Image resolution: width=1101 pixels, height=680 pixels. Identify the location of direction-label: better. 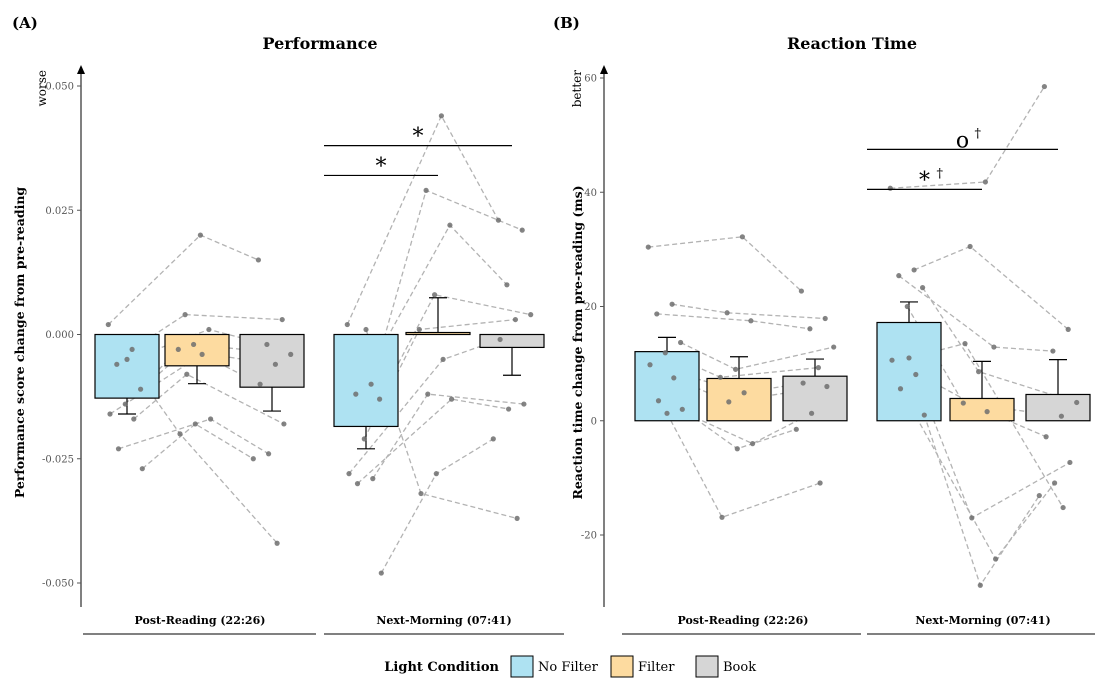
(577, 89).